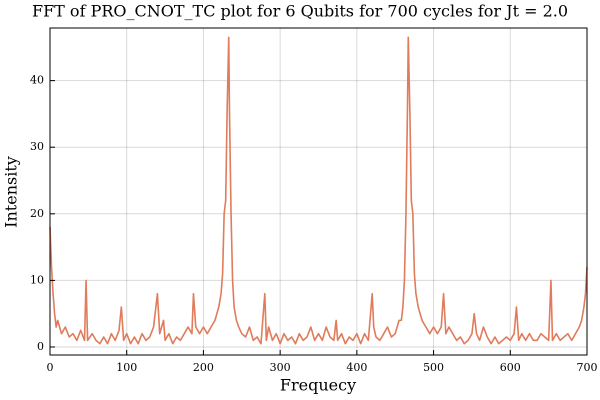 Image resolution: width=600 pixels, height=400 pixels. What do you see at coordinates (37, 80) in the screenshot?
I see `y-tick-label: 40` at bounding box center [37, 80].